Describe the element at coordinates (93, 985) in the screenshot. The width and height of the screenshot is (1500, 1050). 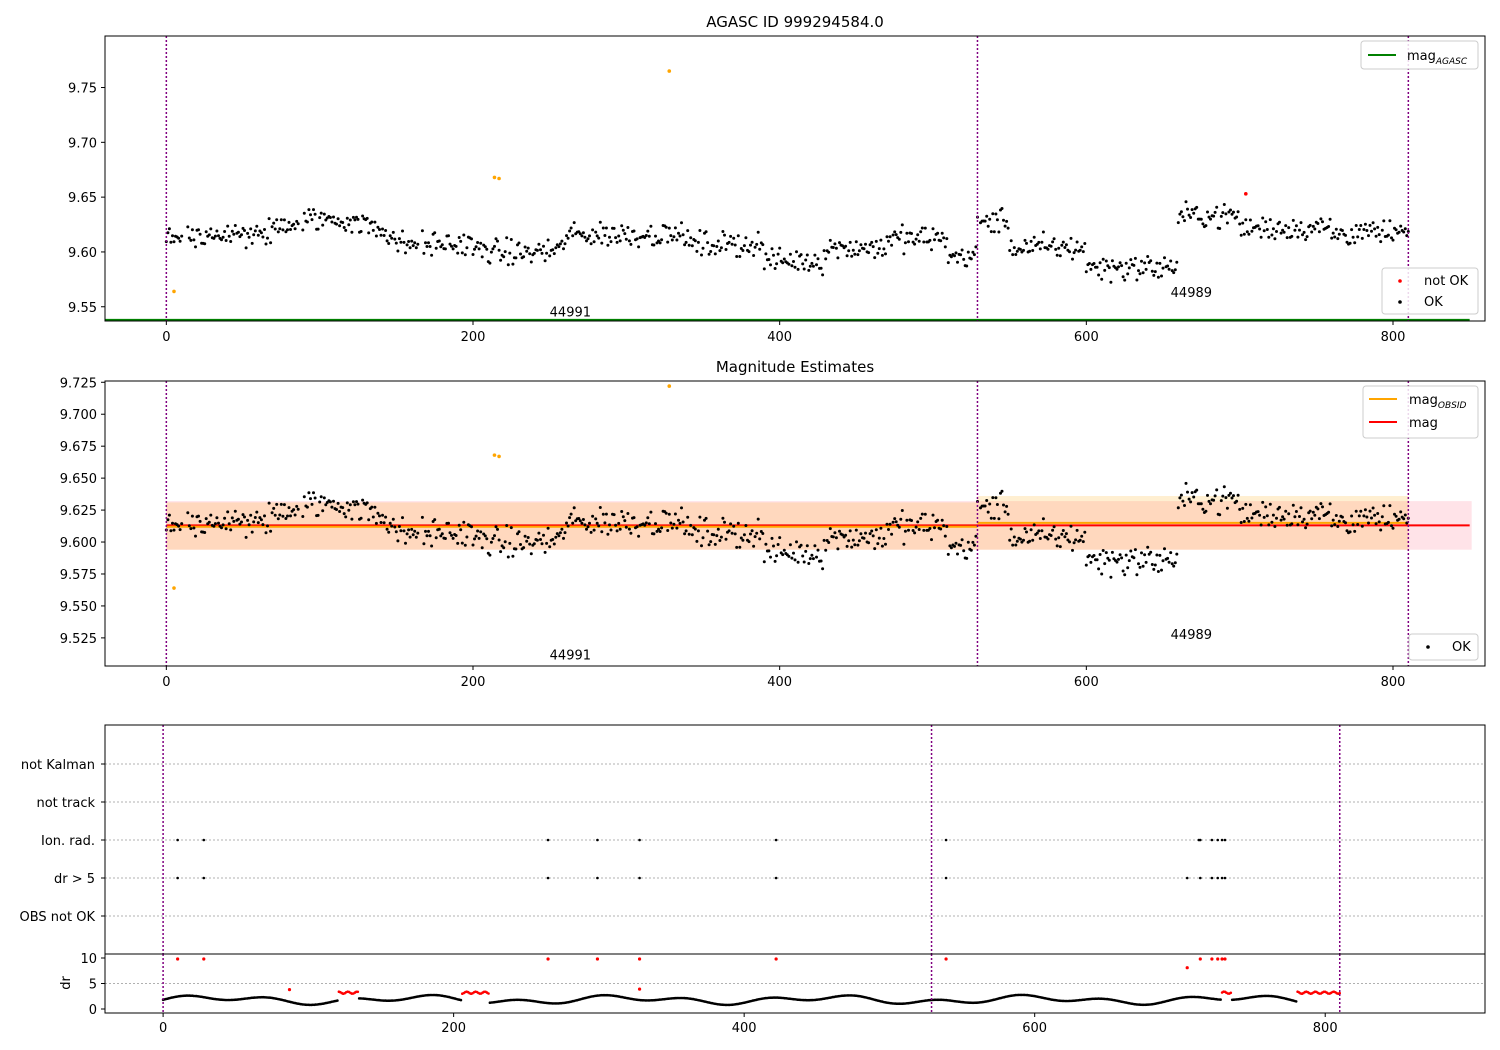
I see `dr-y-tick-label: 5` at that location.